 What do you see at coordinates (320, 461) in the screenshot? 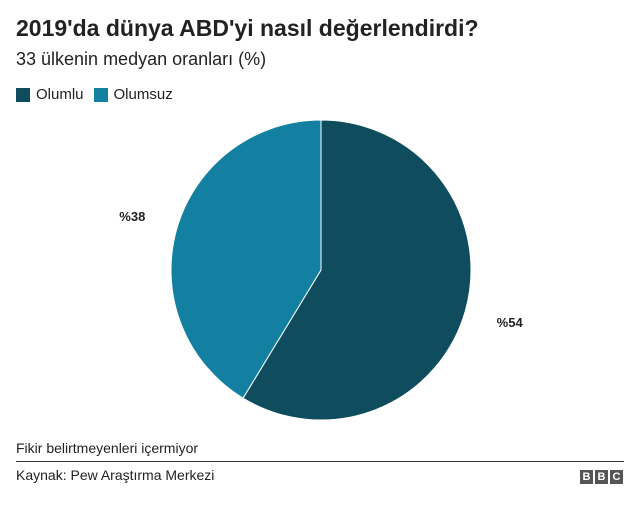
I see `footer-divider` at bounding box center [320, 461].